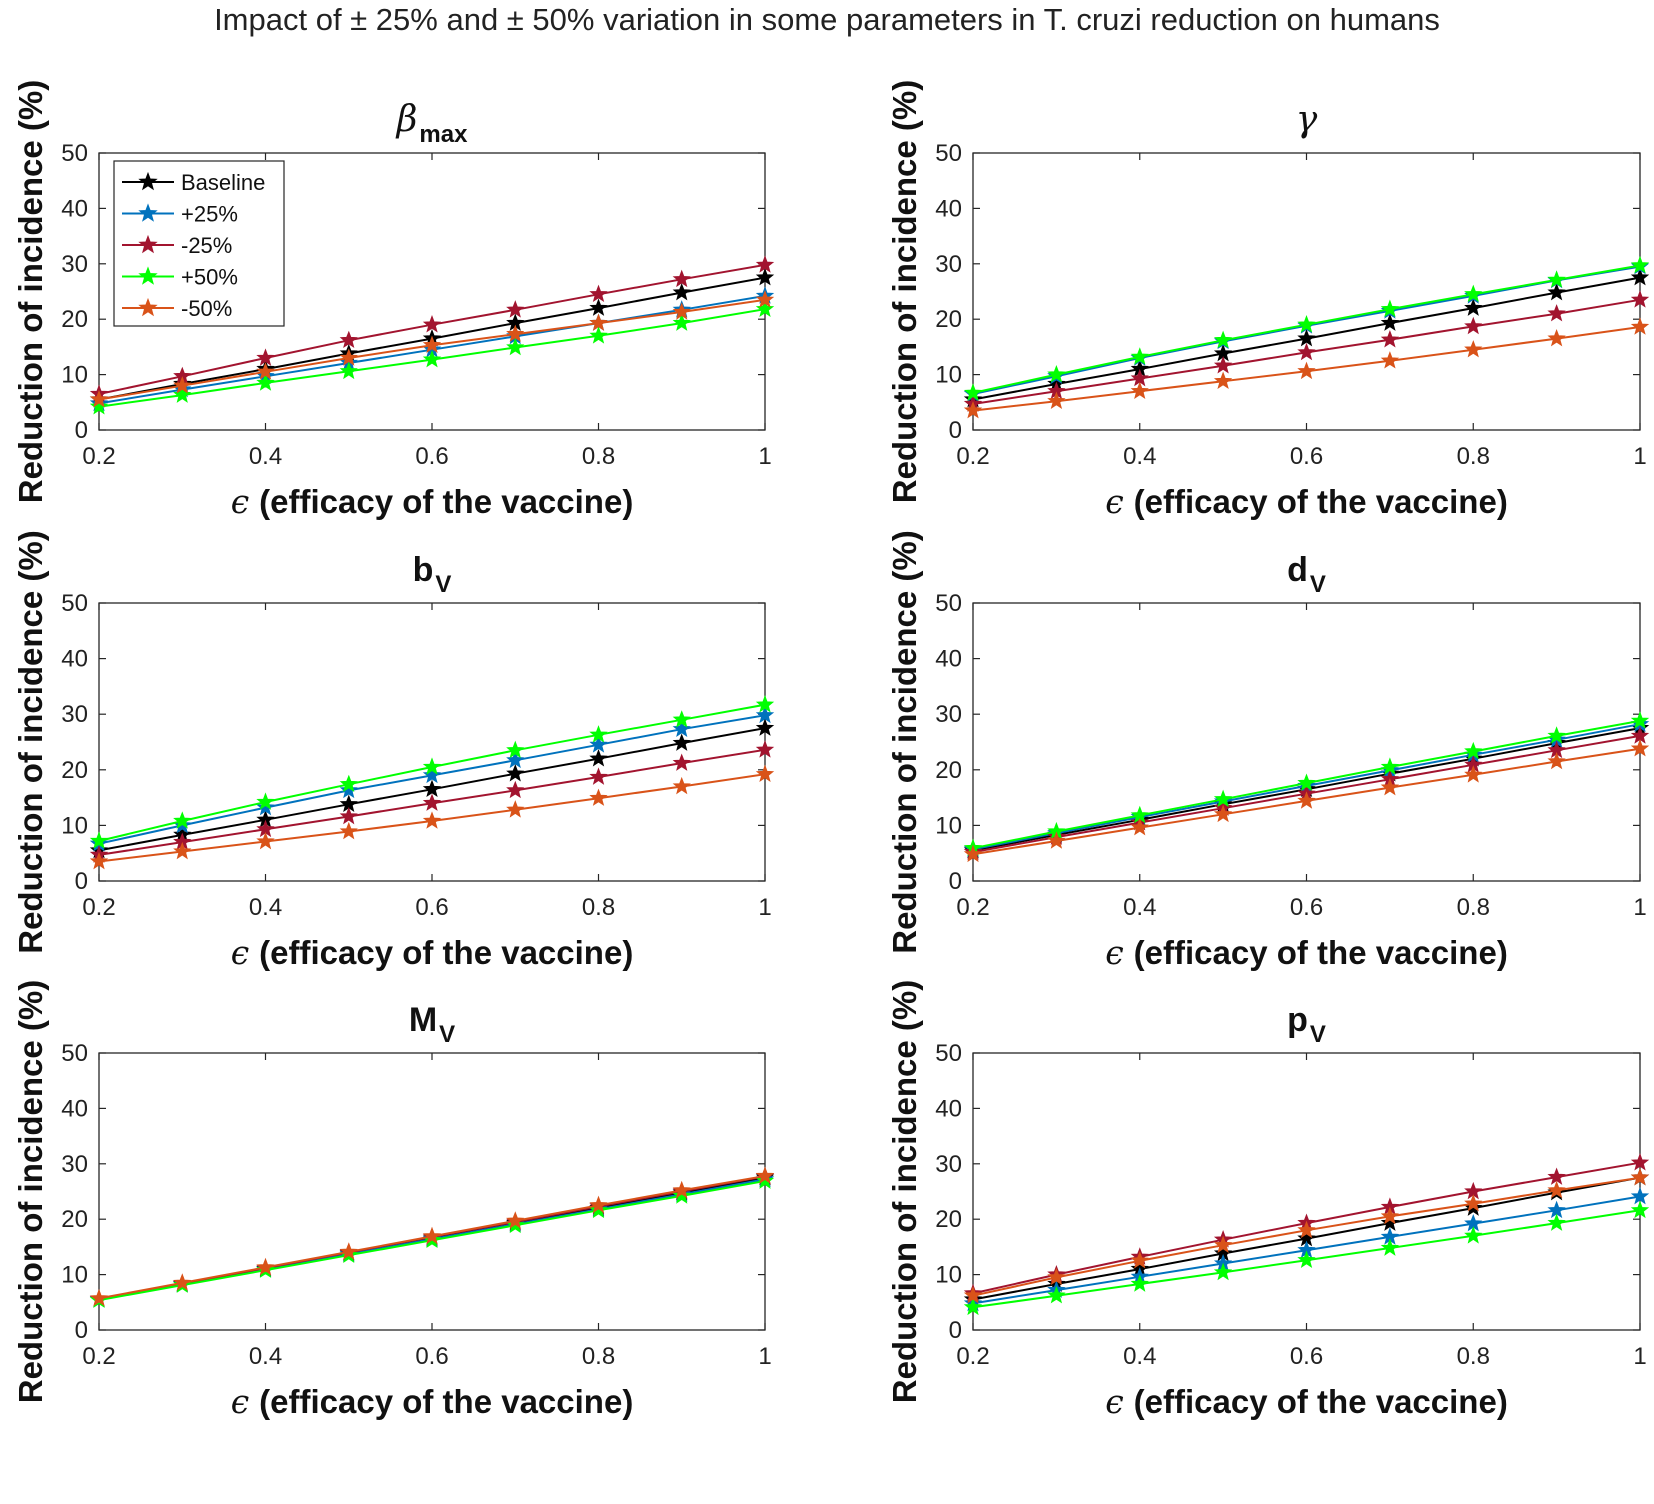  Describe the element at coordinates (148, 275) in the screenshot. I see `legend-swatch-marker` at that location.